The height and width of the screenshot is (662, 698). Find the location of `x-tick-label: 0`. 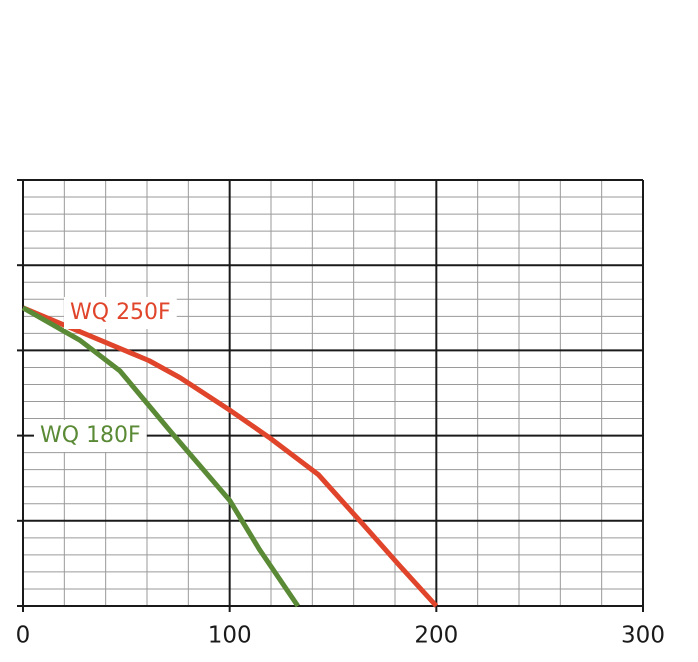

x-tick-label: 0 is located at coordinates (23, 636).